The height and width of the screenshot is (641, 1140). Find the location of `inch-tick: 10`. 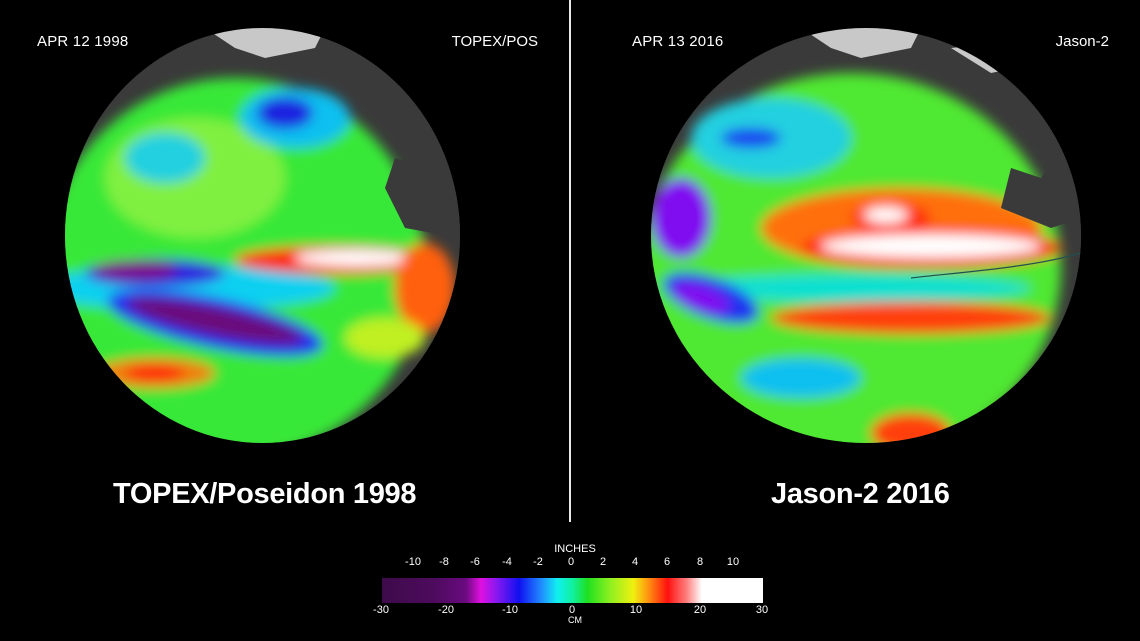

inch-tick: 10 is located at coordinates (733, 562).